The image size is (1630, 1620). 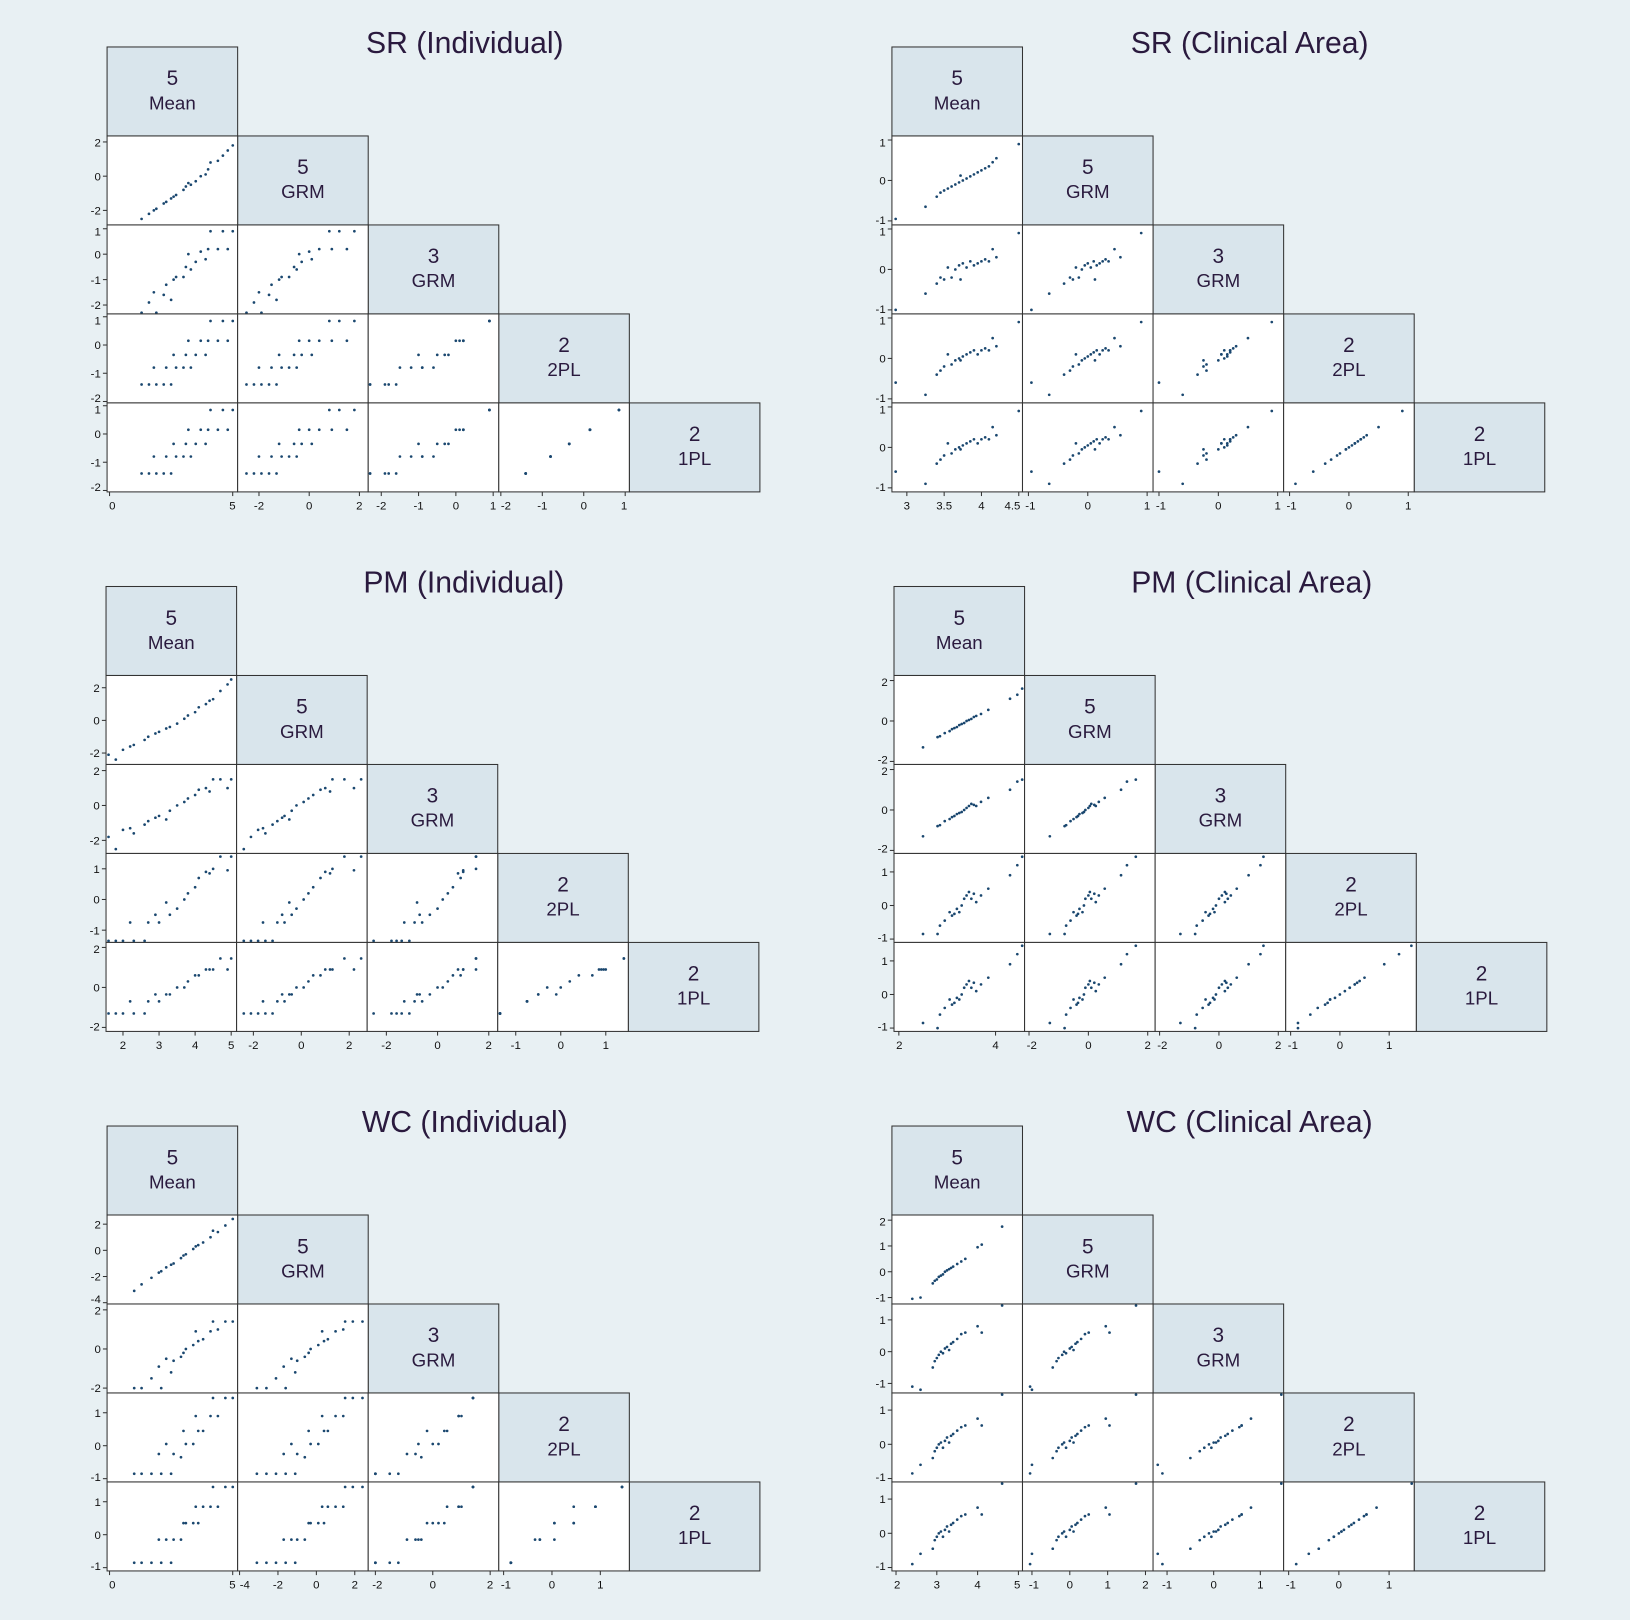 I want to click on y-tick-label: -2, so click(x=96, y=488).